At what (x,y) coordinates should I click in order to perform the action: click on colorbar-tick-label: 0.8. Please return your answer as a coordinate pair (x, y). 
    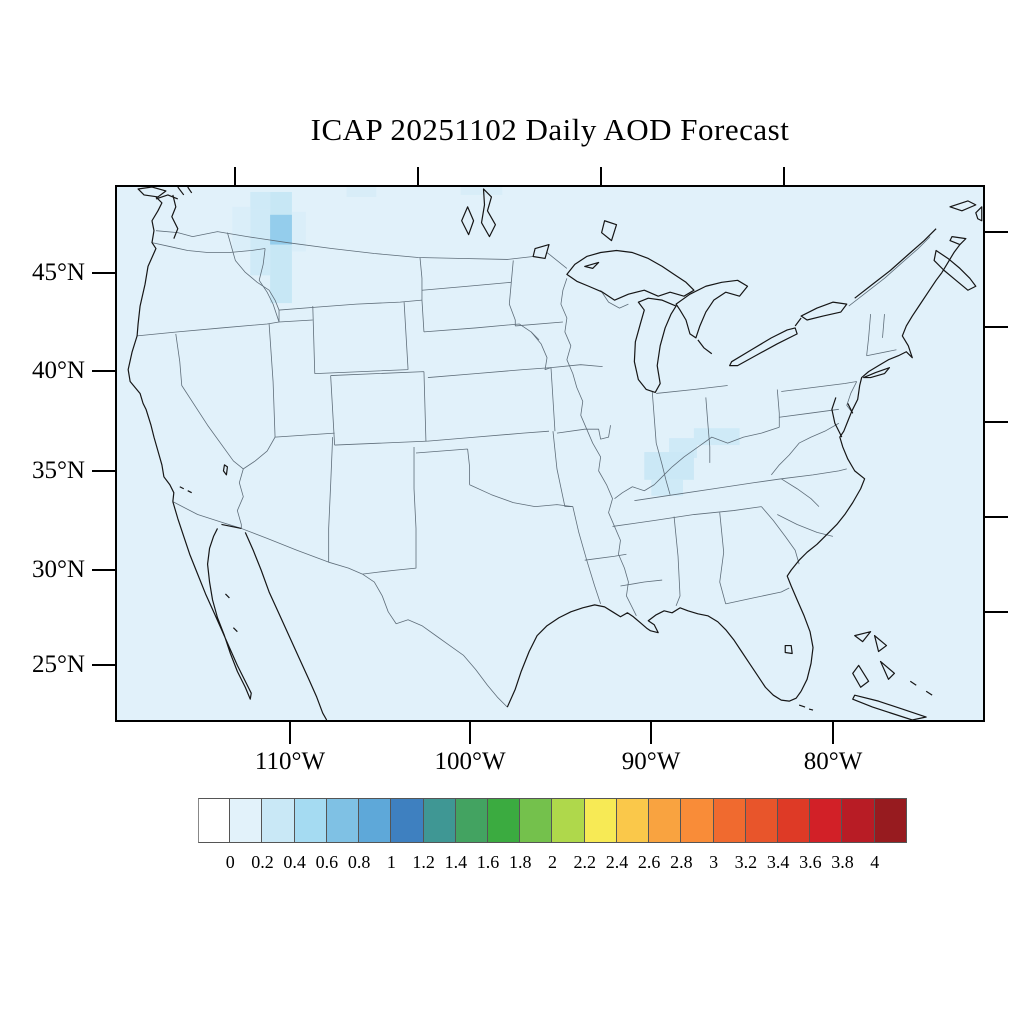
    Looking at the image, I should click on (359, 862).